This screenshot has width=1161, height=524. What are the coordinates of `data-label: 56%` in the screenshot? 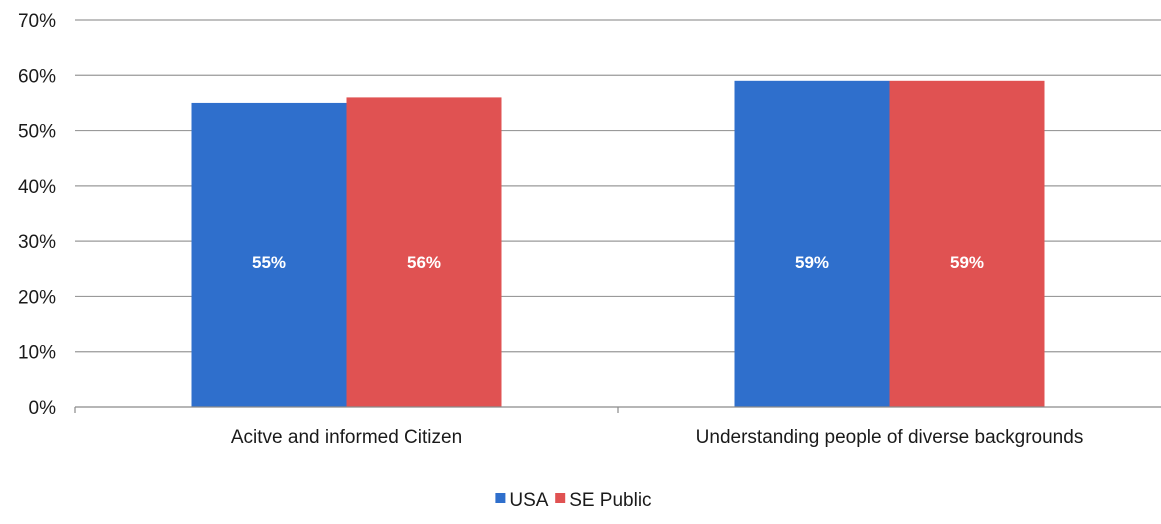 It's located at (424, 262).